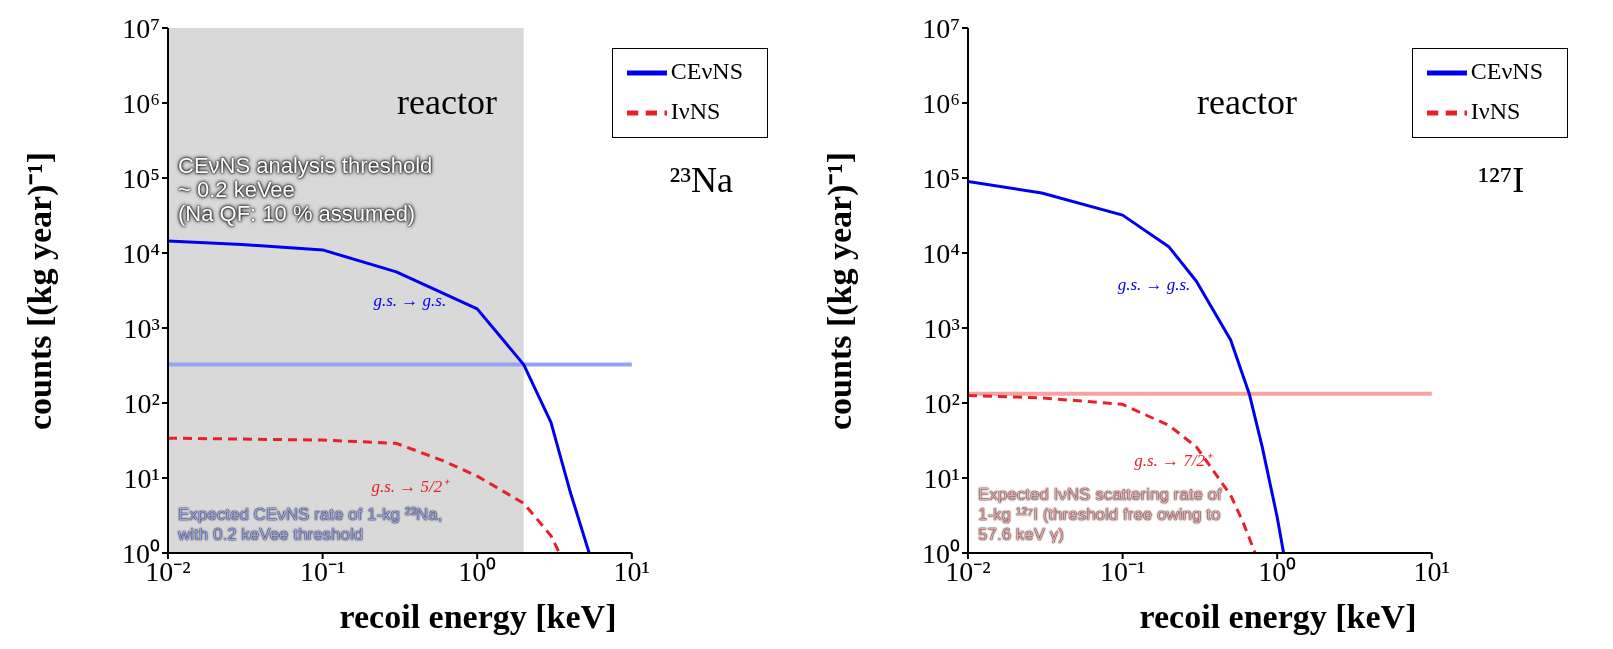  I want to click on text: ¹²⁷I, so click(1501, 180).